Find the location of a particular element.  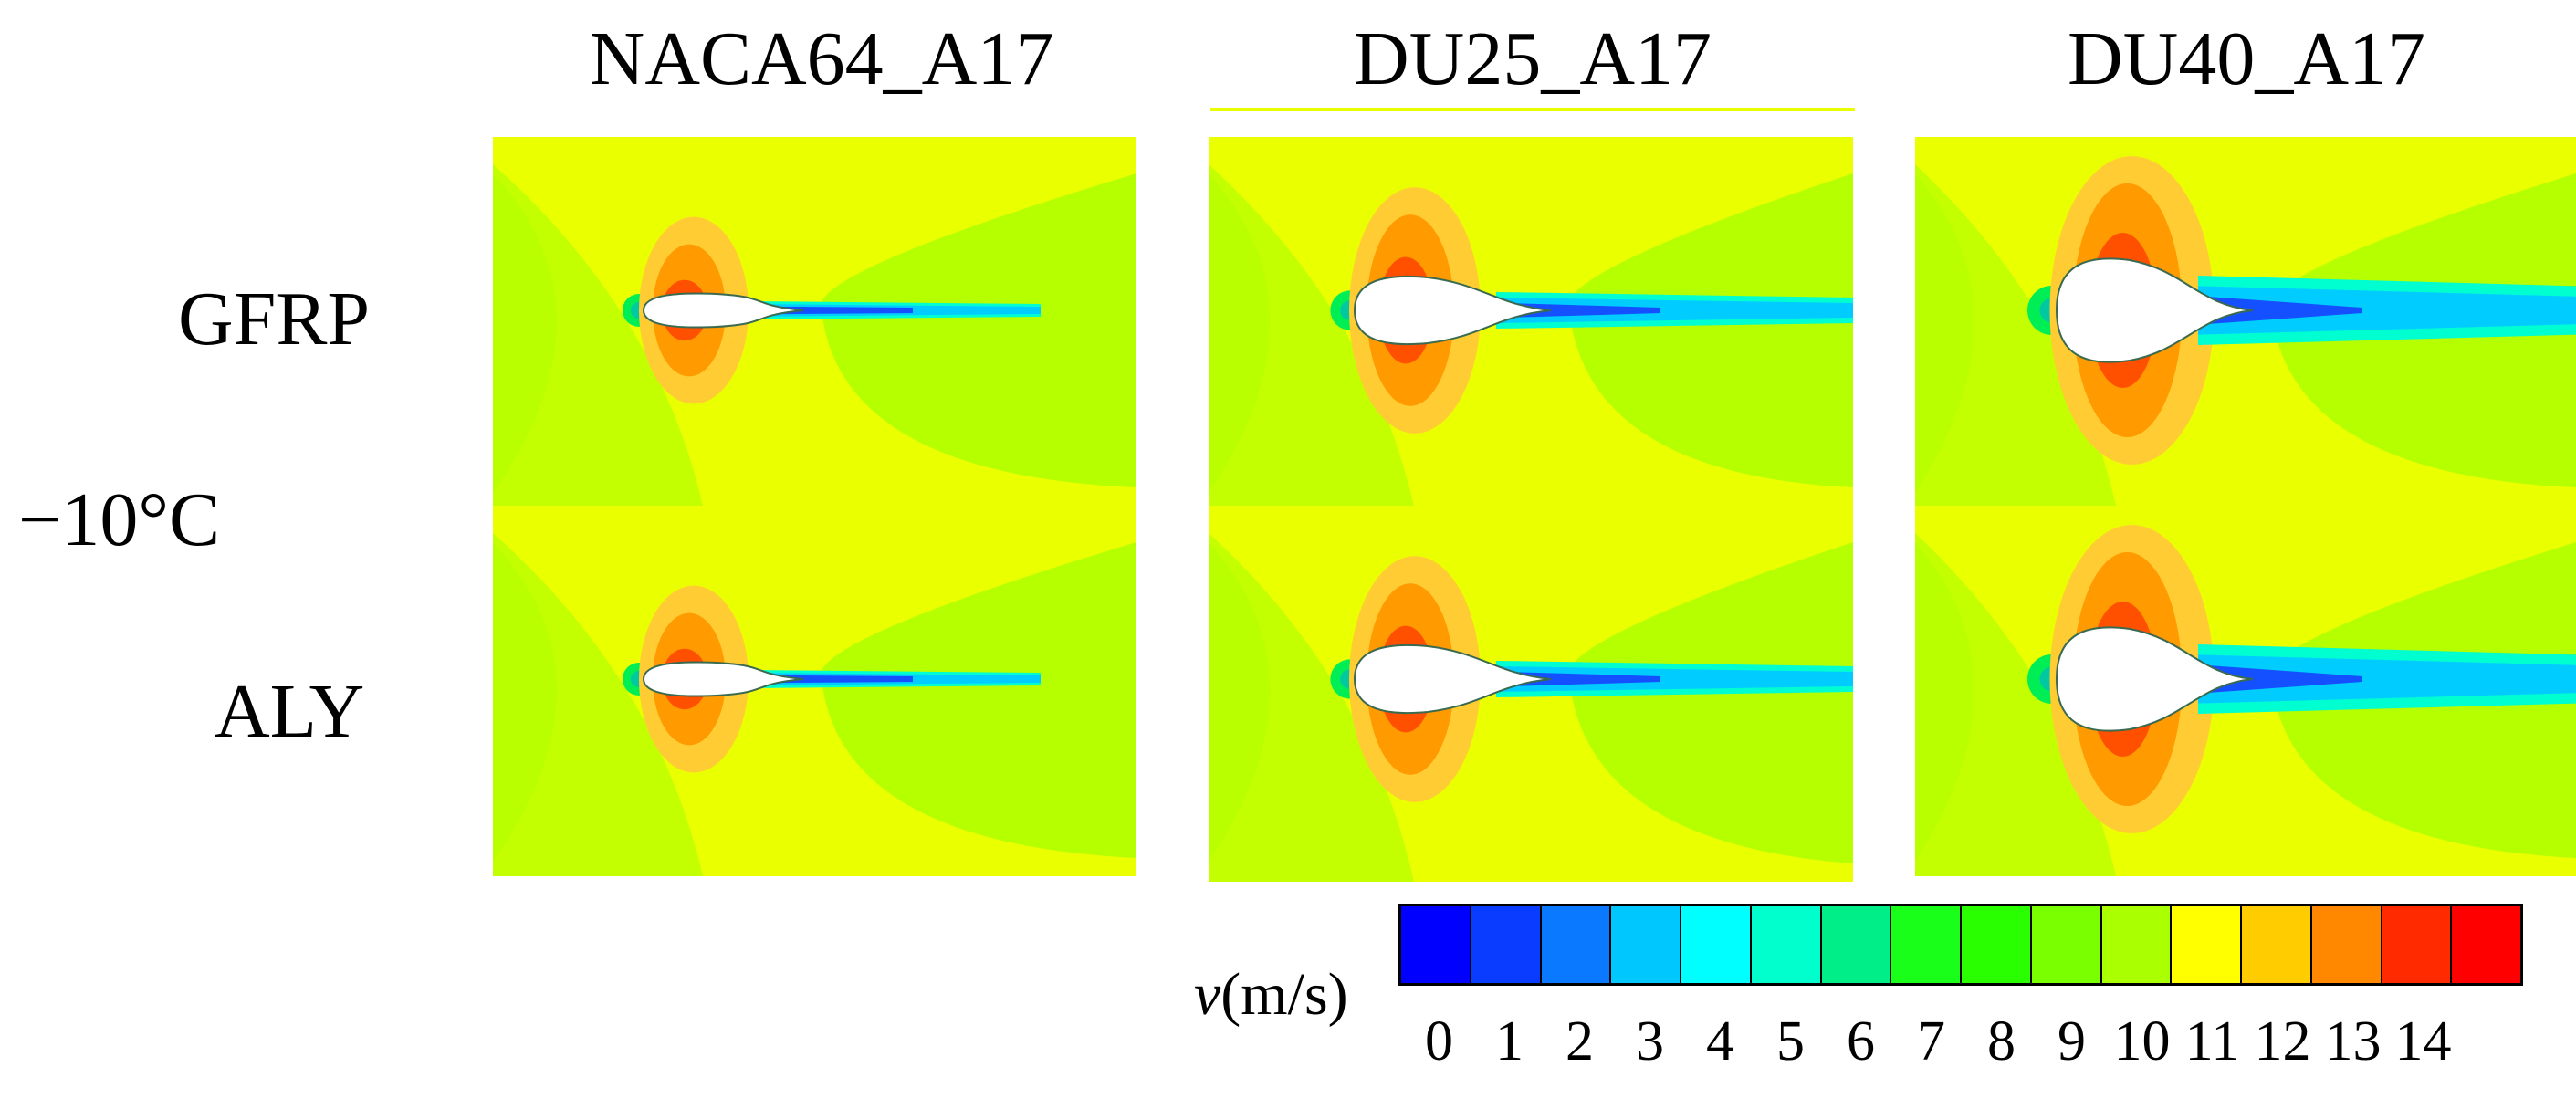

column-title-du40: DU40_A17 is located at coordinates (2247, 58).